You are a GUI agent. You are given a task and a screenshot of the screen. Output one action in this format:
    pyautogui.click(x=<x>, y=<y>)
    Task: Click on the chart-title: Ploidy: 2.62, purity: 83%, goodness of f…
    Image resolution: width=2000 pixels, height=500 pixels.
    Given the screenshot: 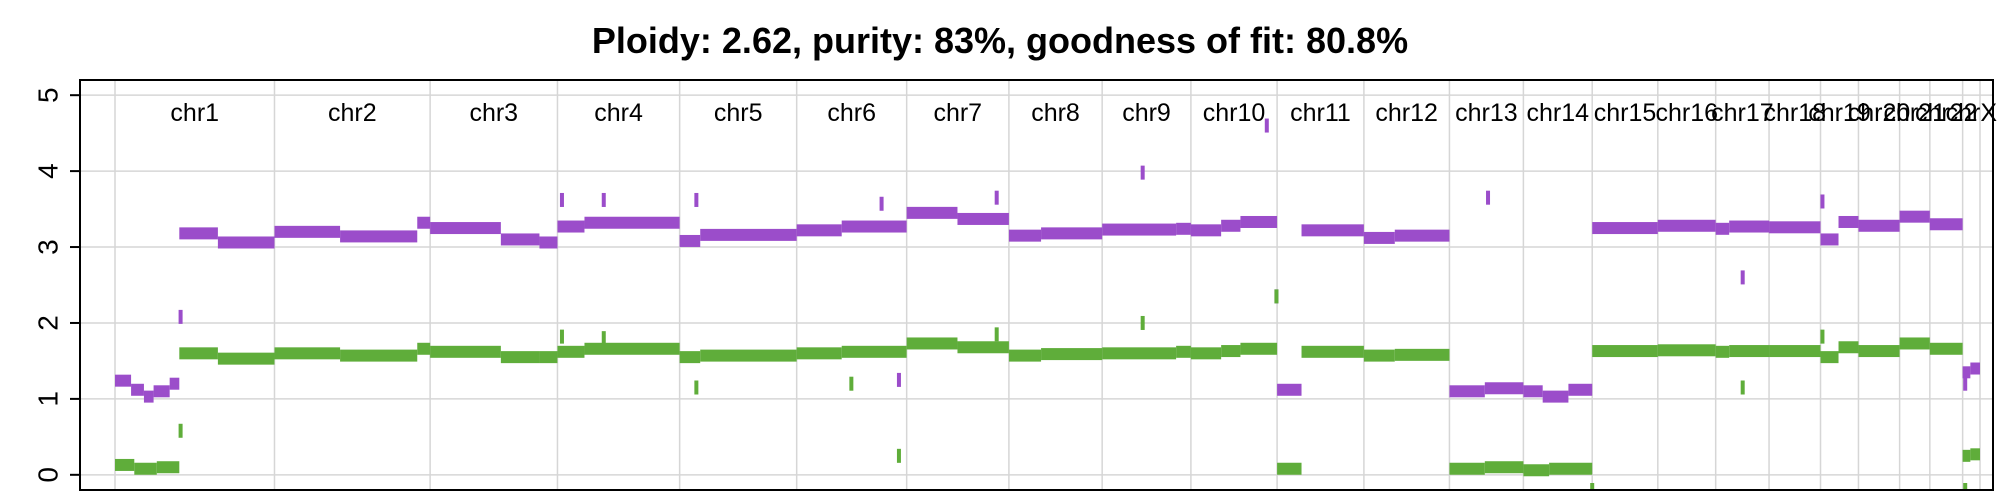 What is the action you would take?
    pyautogui.click(x=1000, y=40)
    